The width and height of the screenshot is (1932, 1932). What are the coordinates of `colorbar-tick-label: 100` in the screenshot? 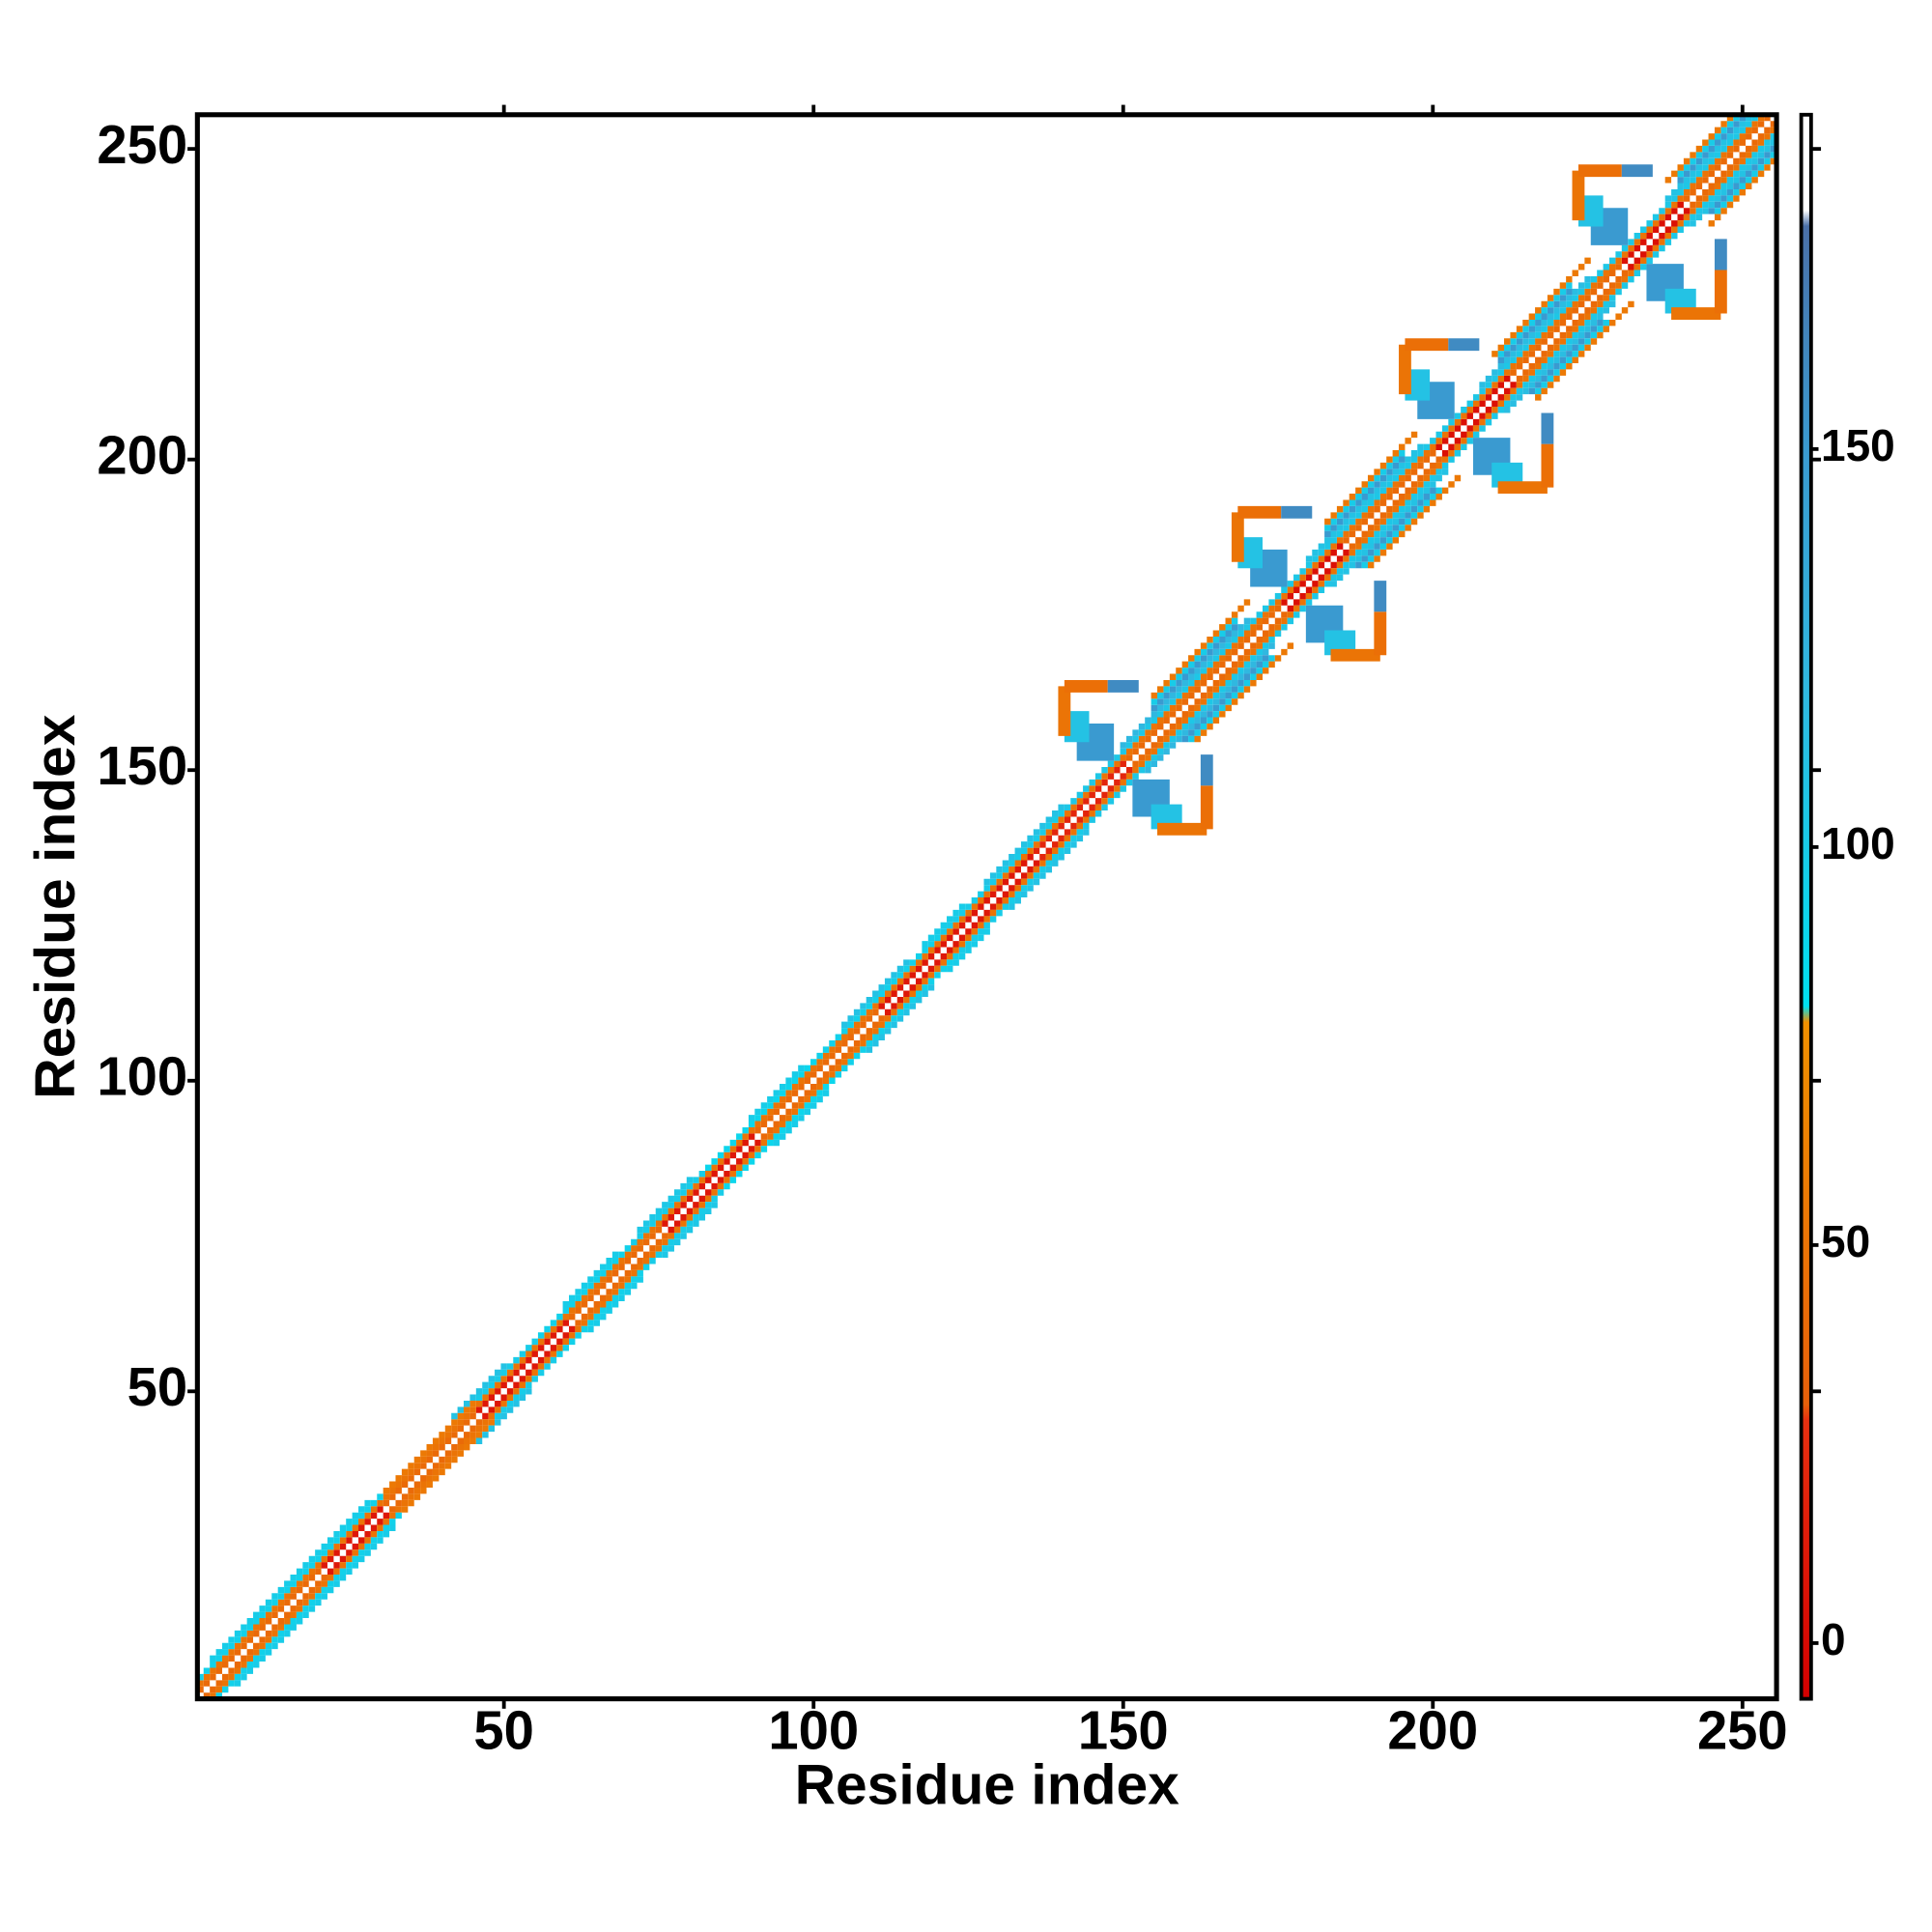 It's located at (1858, 843).